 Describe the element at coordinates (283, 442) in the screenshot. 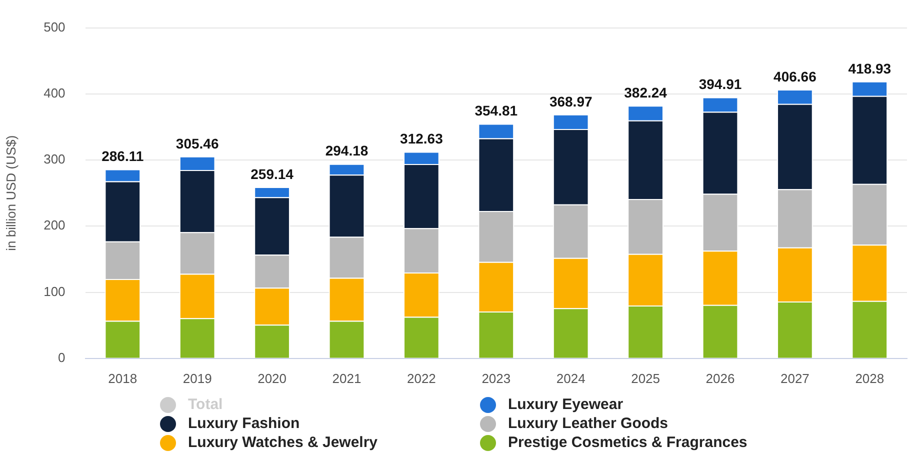

I see `legend-label: Luxury Watches & Jewelry` at that location.